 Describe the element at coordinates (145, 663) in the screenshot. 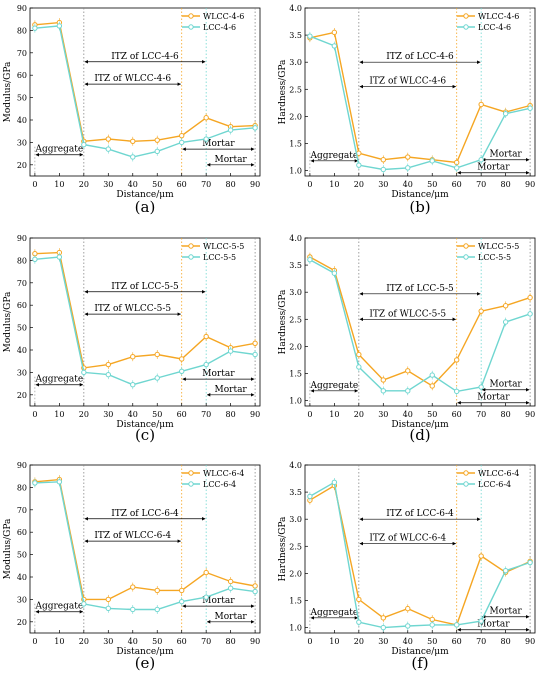

I see `panel-label: (e)` at that location.